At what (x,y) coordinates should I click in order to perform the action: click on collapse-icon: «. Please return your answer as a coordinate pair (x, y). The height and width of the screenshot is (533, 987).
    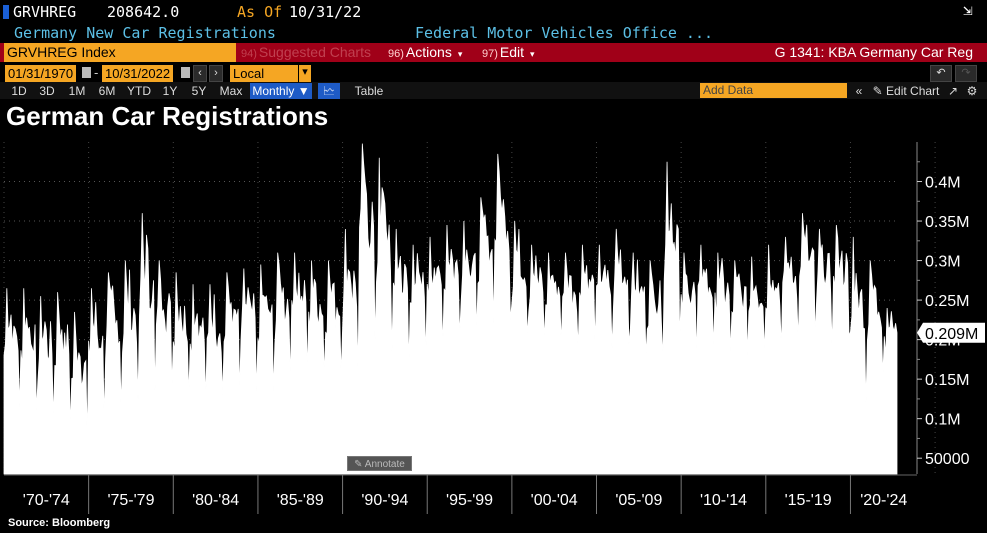
    Looking at the image, I should click on (859, 91).